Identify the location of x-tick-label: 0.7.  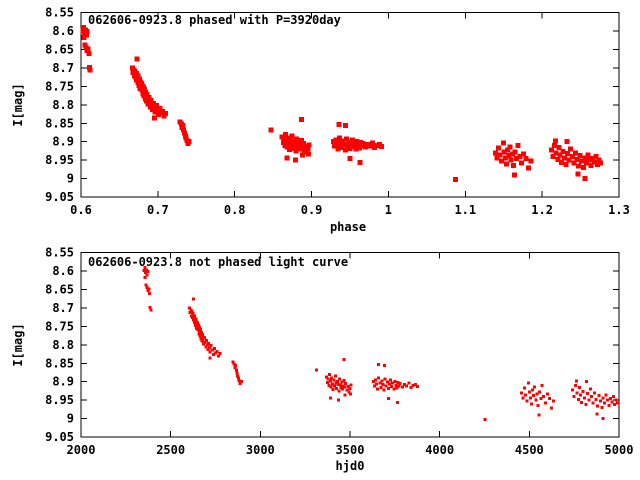
(158, 210).